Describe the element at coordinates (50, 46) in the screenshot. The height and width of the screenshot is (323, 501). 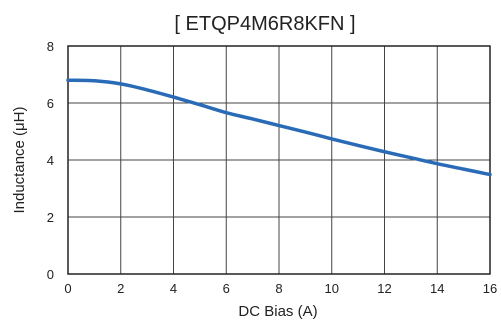
I see `y-tick-label: 8` at that location.